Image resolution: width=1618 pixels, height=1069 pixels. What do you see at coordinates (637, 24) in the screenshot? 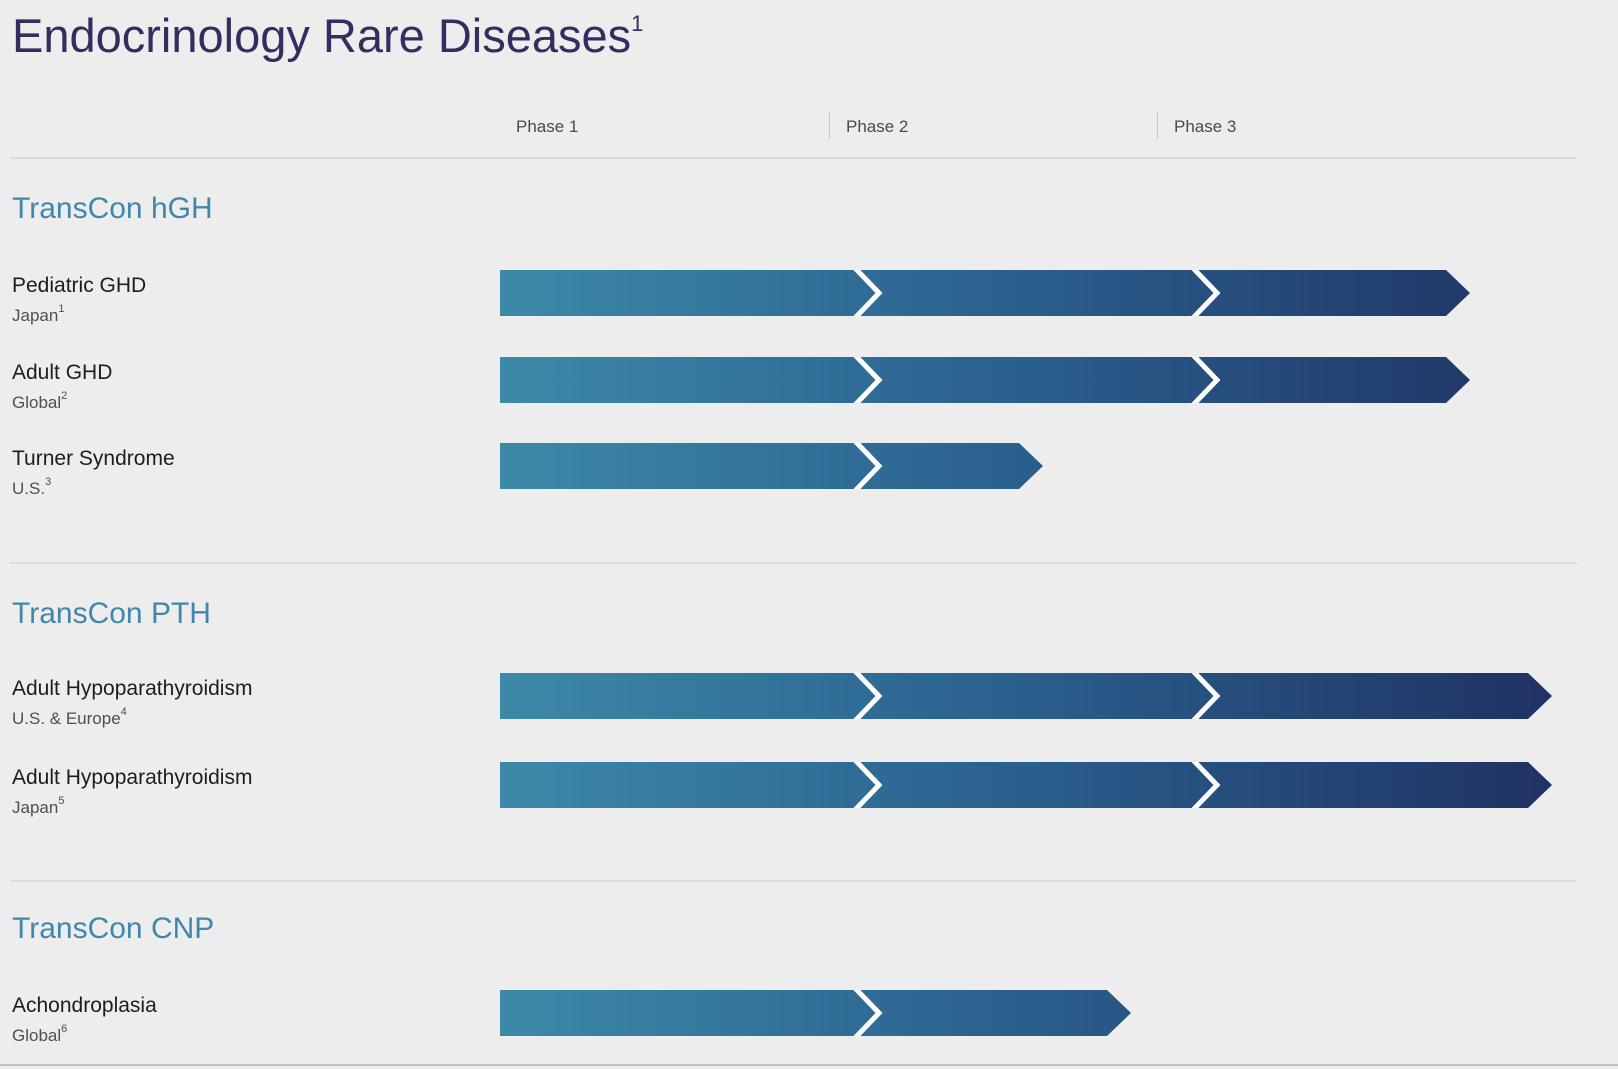
I see `page-title-footnote-marker: 1` at bounding box center [637, 24].